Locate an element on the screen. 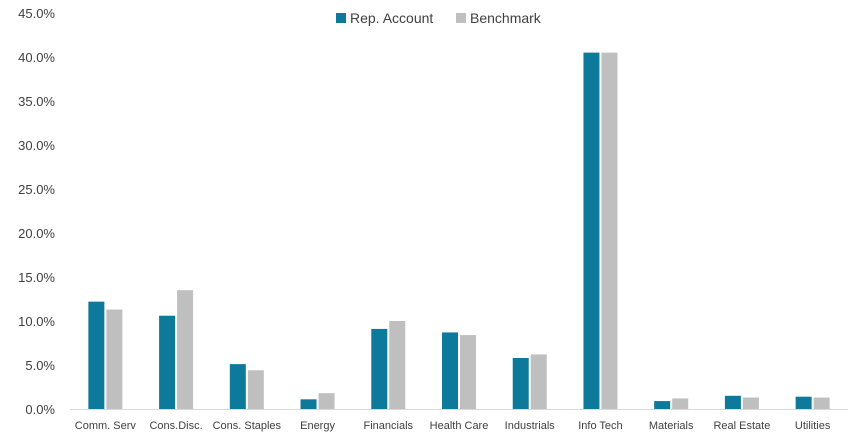 The height and width of the screenshot is (436, 859). x-tick-label: Cons.Disc. is located at coordinates (175, 426).